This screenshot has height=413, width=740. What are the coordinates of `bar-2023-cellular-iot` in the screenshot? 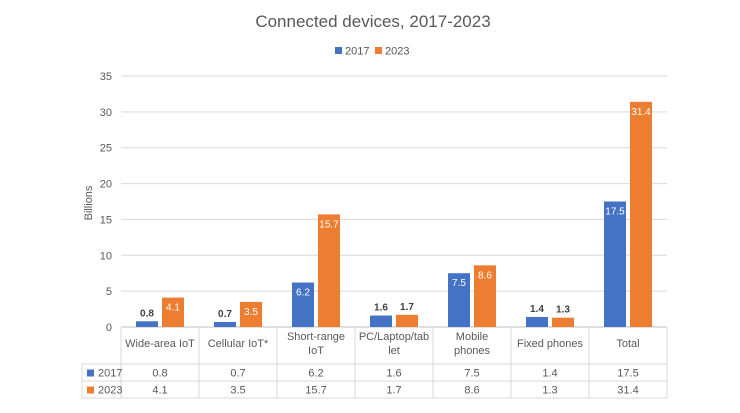 It's located at (251, 314).